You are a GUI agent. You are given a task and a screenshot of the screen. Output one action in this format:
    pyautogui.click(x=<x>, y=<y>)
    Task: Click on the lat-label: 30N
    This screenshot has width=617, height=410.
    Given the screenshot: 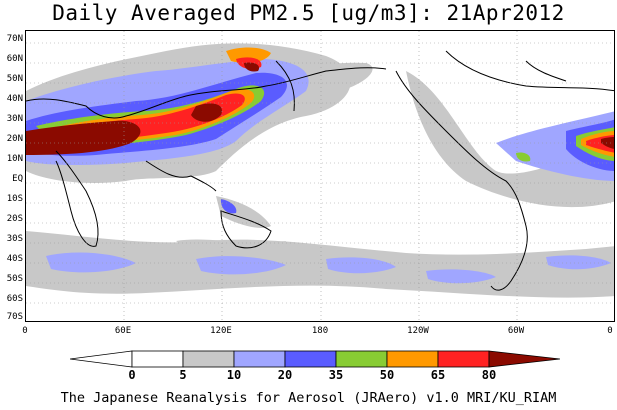 What is the action you would take?
    pyautogui.click(x=14, y=119)
    